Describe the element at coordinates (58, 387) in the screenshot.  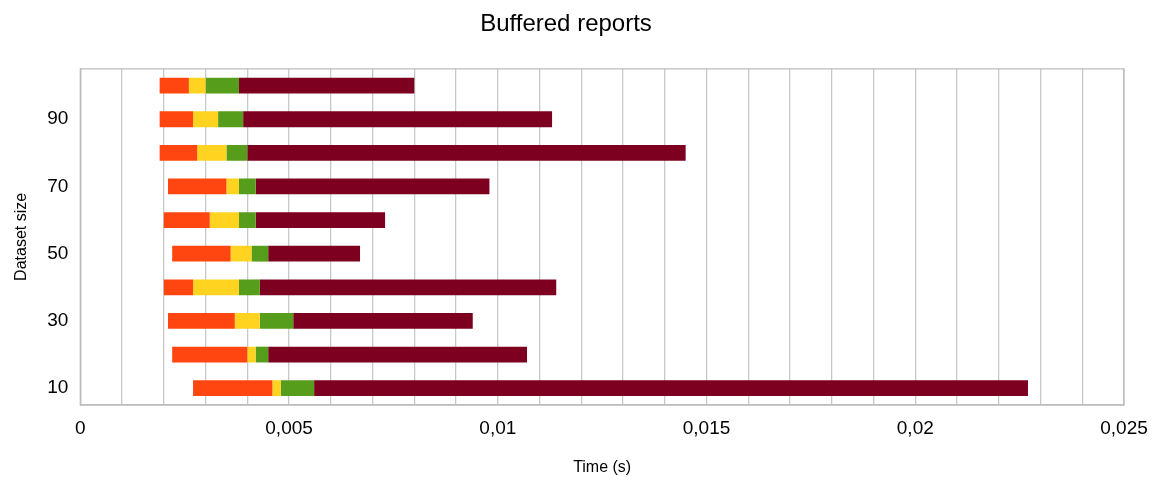
I see `y-tick-label: 10` at that location.